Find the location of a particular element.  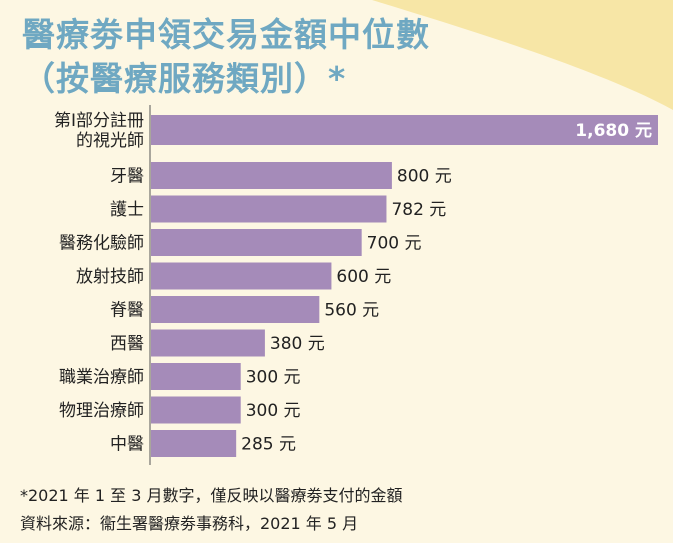

category-label: 職業治療師 is located at coordinates (101, 378).